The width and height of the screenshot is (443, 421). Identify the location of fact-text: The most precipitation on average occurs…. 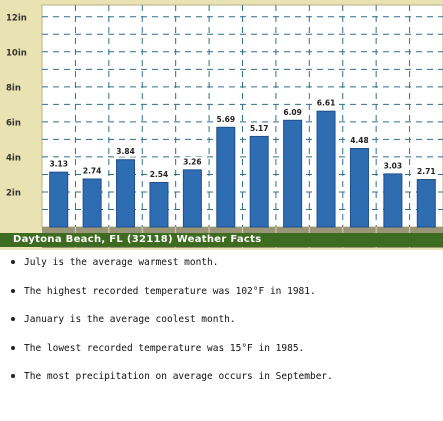
(178, 376).